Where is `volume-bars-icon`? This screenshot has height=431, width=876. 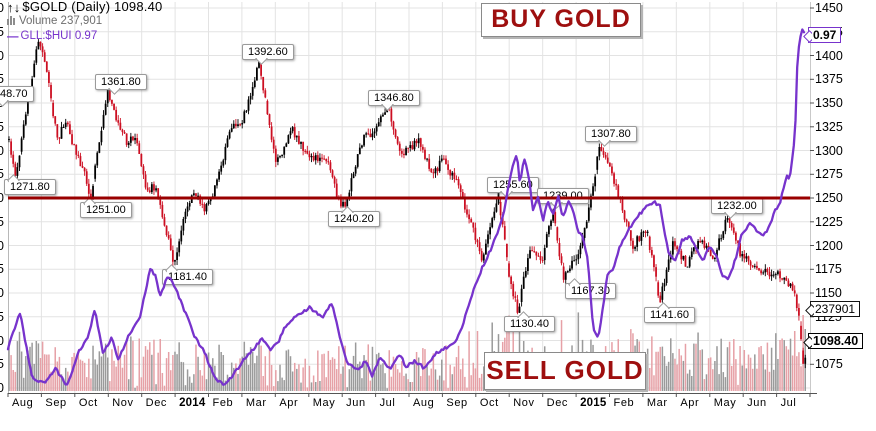
volume-bars-icon is located at coordinates (12, 22).